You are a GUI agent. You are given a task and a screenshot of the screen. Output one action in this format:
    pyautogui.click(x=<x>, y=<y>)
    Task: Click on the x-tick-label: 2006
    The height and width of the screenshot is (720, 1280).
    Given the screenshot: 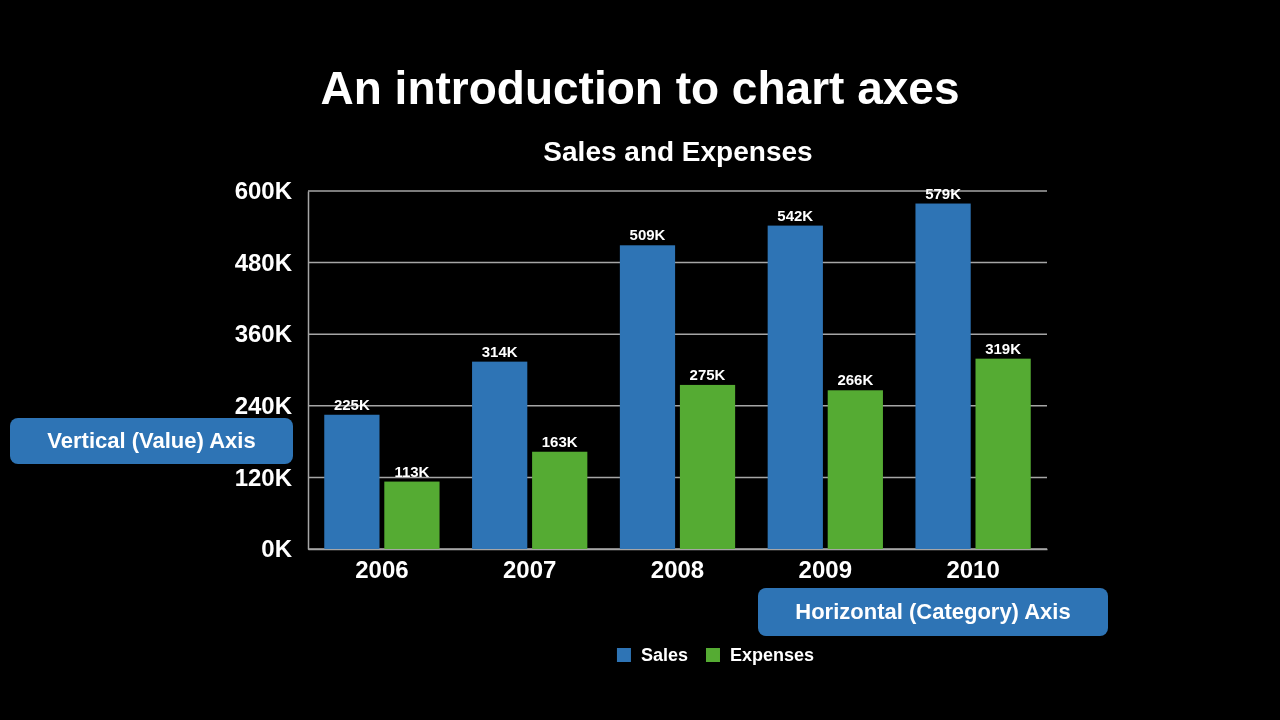 What is the action you would take?
    pyautogui.click(x=382, y=570)
    